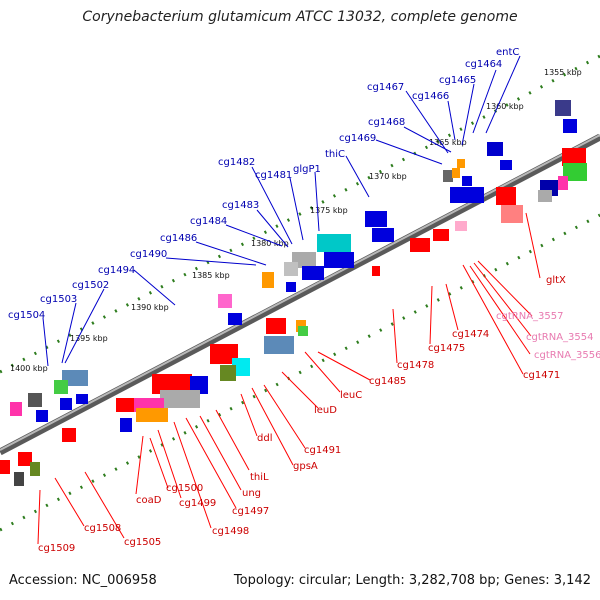  What do you see at coordinates (563, 72) in the screenshot?
I see `kbp-label: 1355 kbp` at bounding box center [563, 72].